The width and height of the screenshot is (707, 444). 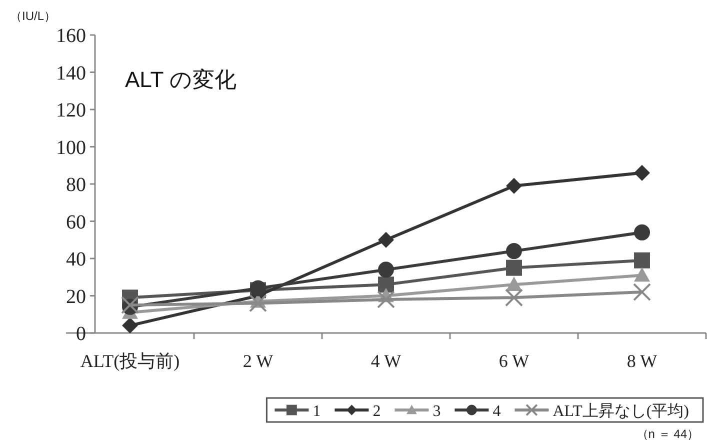 What do you see at coordinates (71, 111) in the screenshot?
I see `y-tick-label: 120` at bounding box center [71, 111].